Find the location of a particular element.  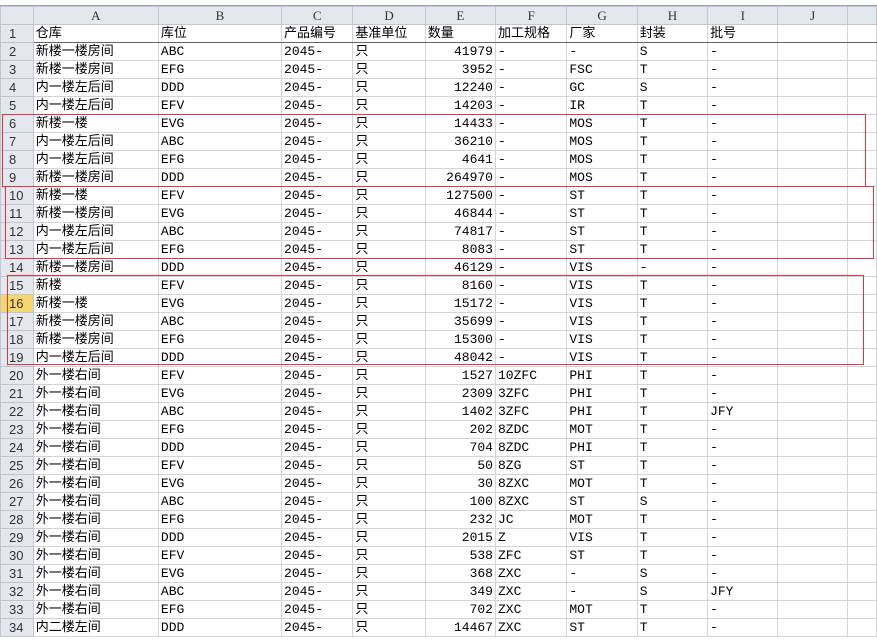

header-cell is located at coordinates (812, 33).